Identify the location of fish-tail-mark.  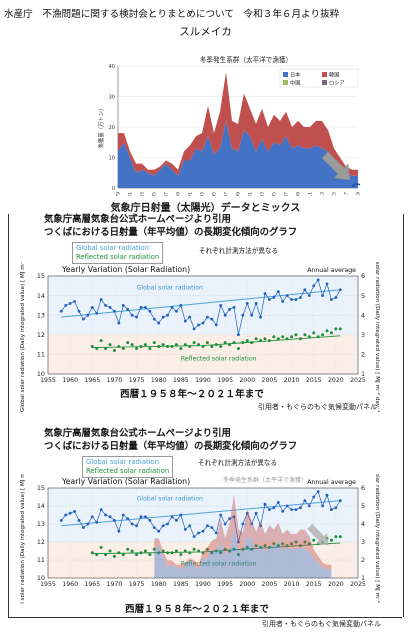
(356, 185).